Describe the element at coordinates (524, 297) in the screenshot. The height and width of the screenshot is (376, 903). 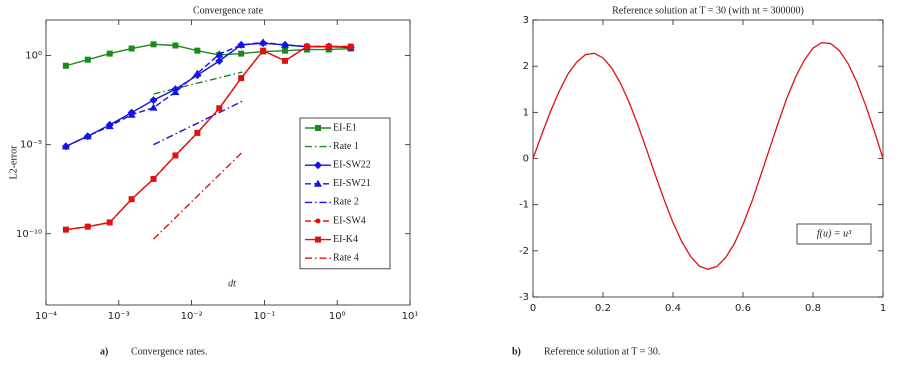
I see `y-tick-label: -3` at that location.